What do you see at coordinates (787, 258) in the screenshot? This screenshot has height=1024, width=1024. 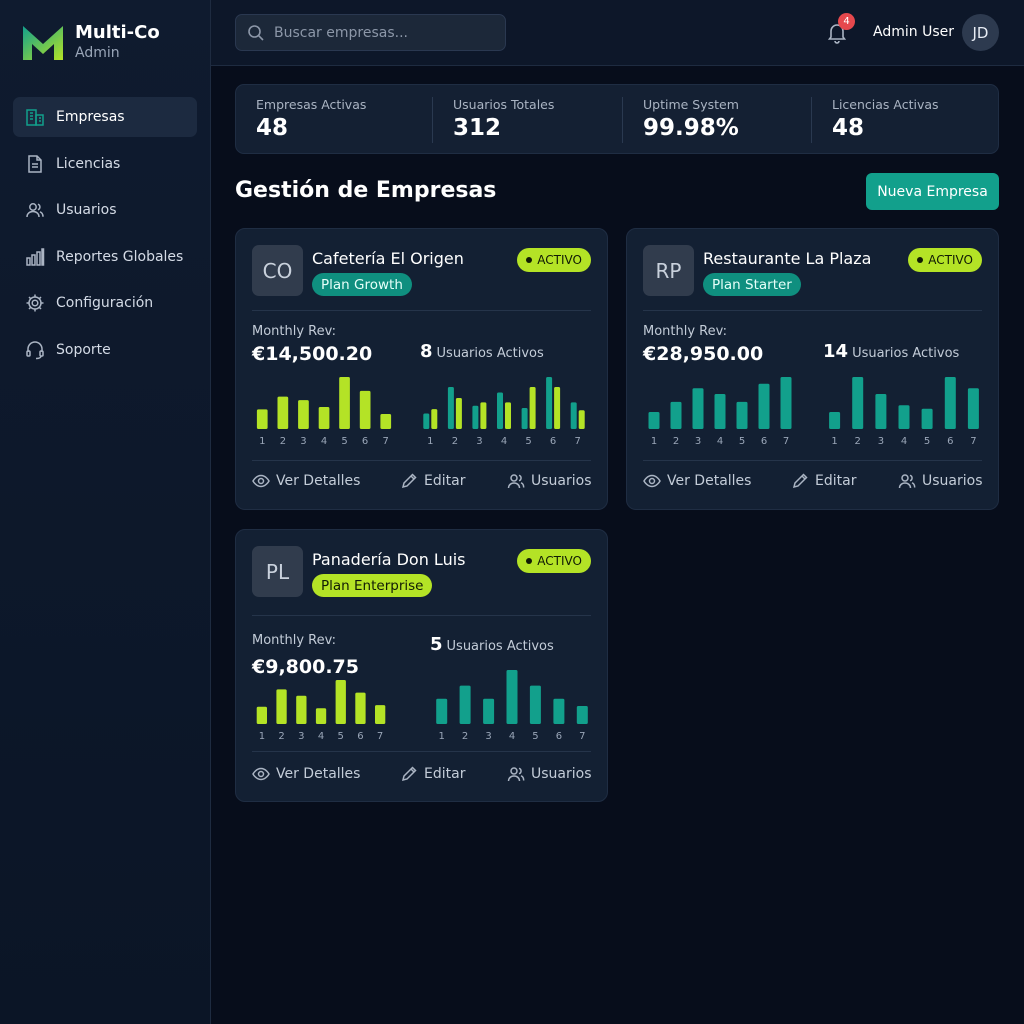 I see `company-name: Restaurante La Plaza` at bounding box center [787, 258].